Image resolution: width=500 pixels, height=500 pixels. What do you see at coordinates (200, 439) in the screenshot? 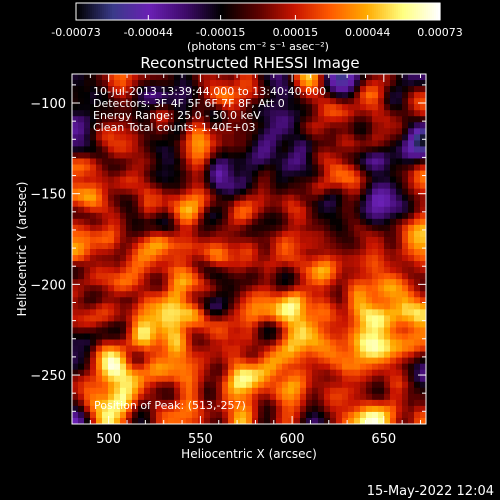
I see `x-tick-label: 550` at bounding box center [200, 439].